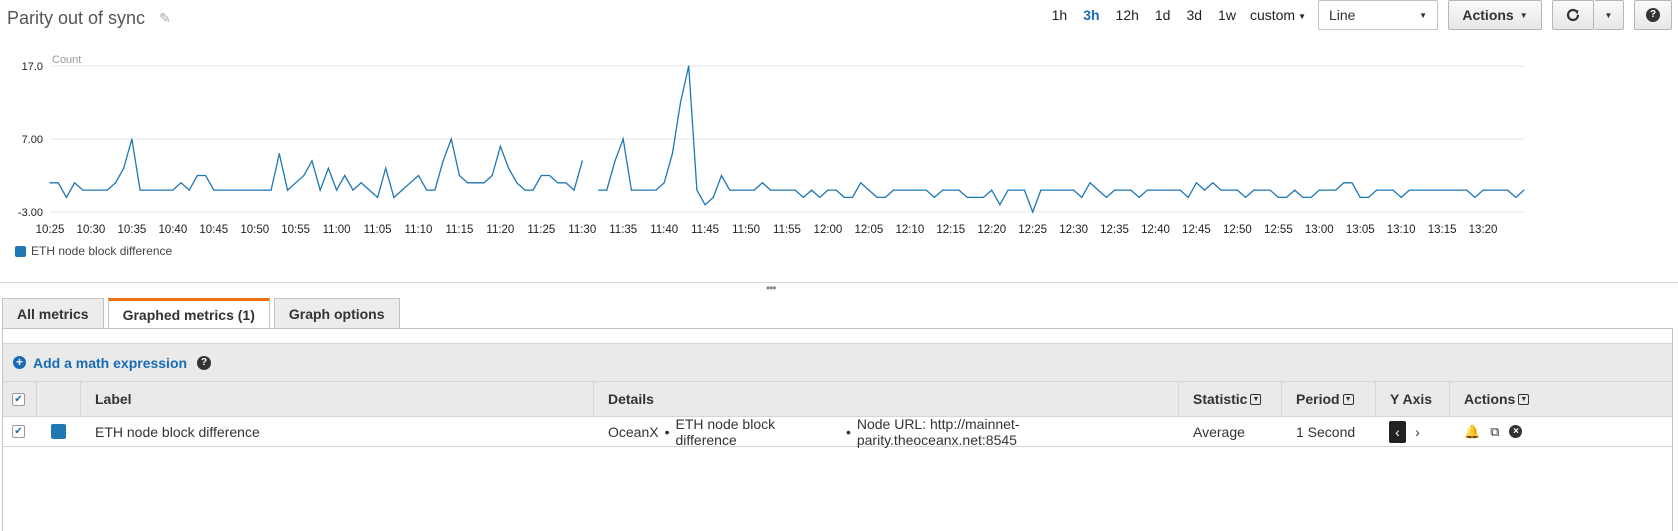 The height and width of the screenshot is (531, 1678). Describe the element at coordinates (1329, 399) in the screenshot. I see `column-header-period: Period ▼` at that location.